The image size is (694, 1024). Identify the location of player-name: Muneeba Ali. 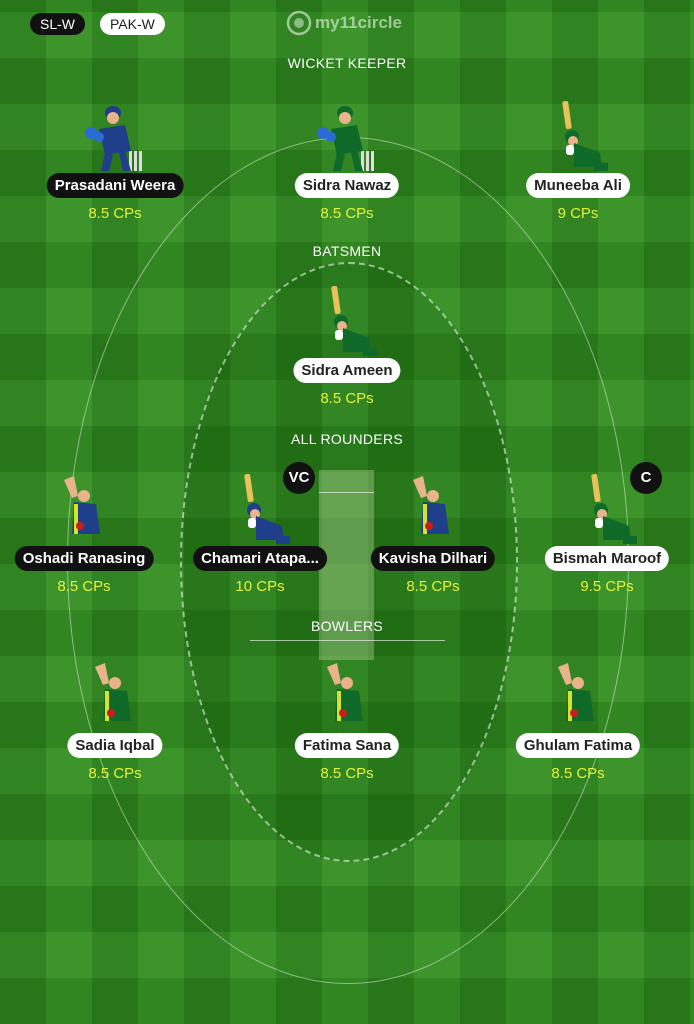
(578, 185).